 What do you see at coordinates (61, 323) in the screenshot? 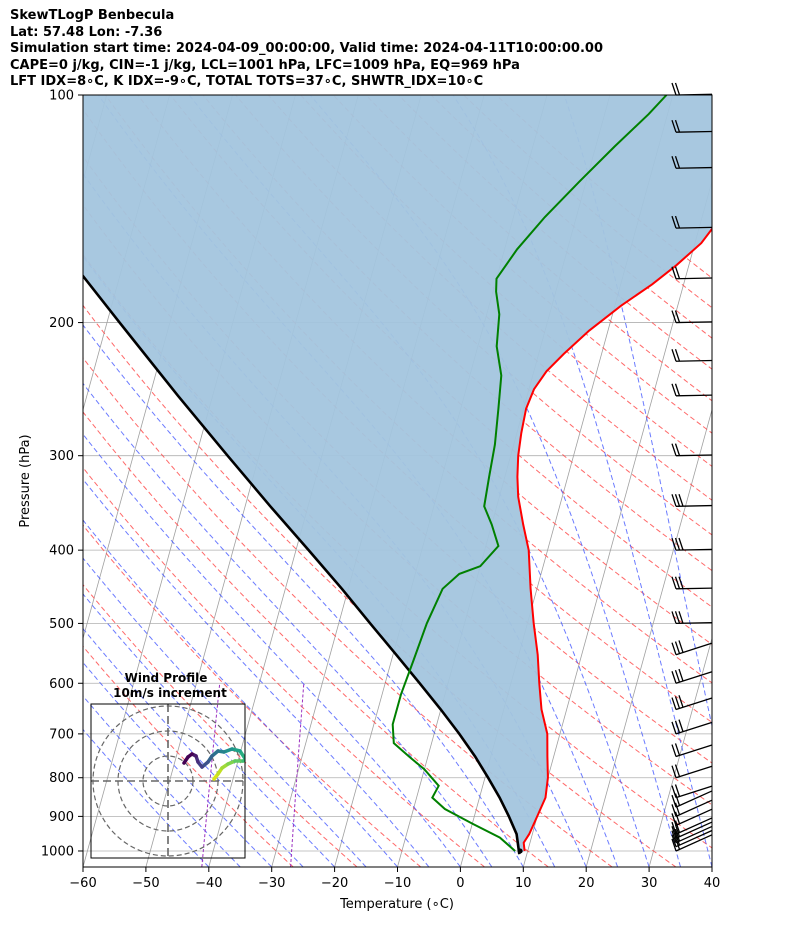
I see `y-tick-label: 200` at bounding box center [61, 323].